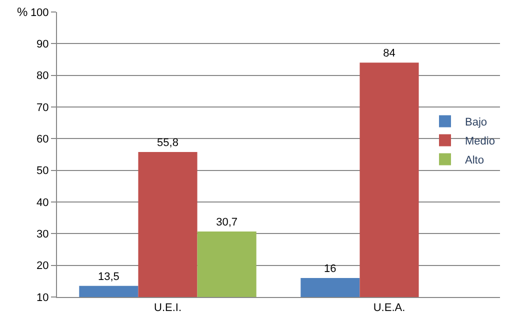  What do you see at coordinates (39, 12) in the screenshot?
I see `y-tick-label: 100` at bounding box center [39, 12].